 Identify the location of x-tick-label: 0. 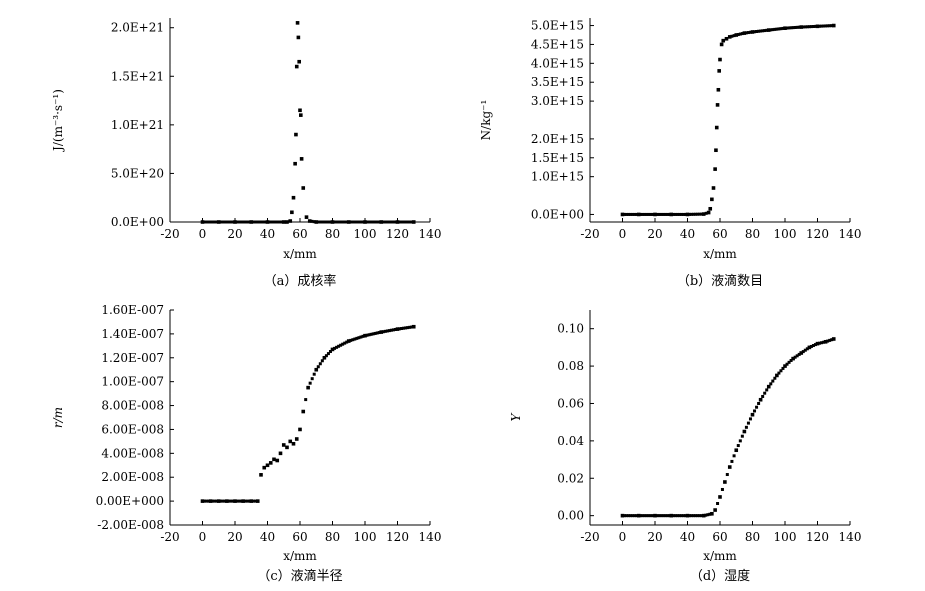
(623, 537).